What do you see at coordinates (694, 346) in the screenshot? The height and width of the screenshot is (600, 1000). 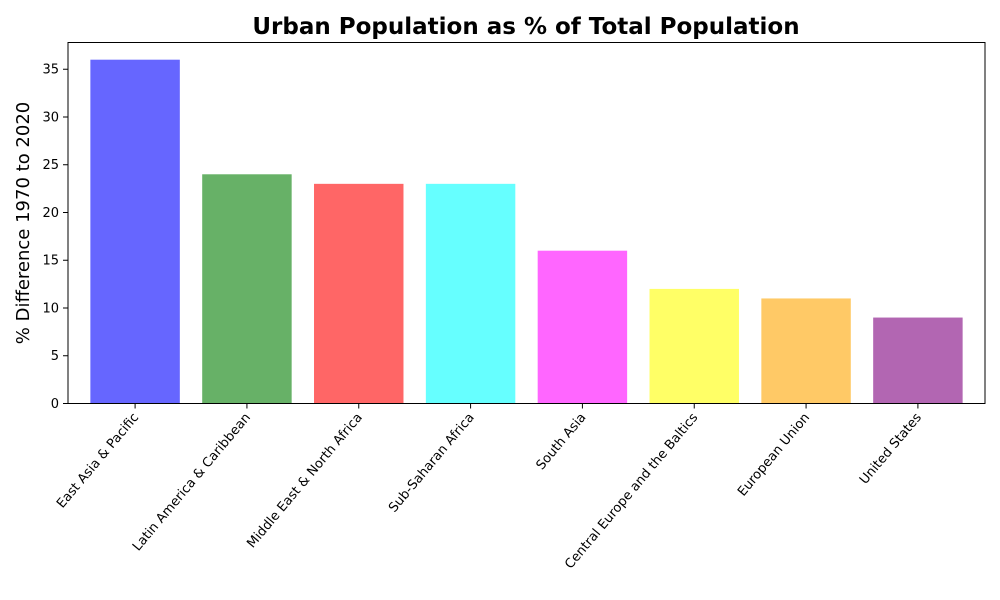 I see `bar-central-europe-and-the-baltics` at bounding box center [694, 346].